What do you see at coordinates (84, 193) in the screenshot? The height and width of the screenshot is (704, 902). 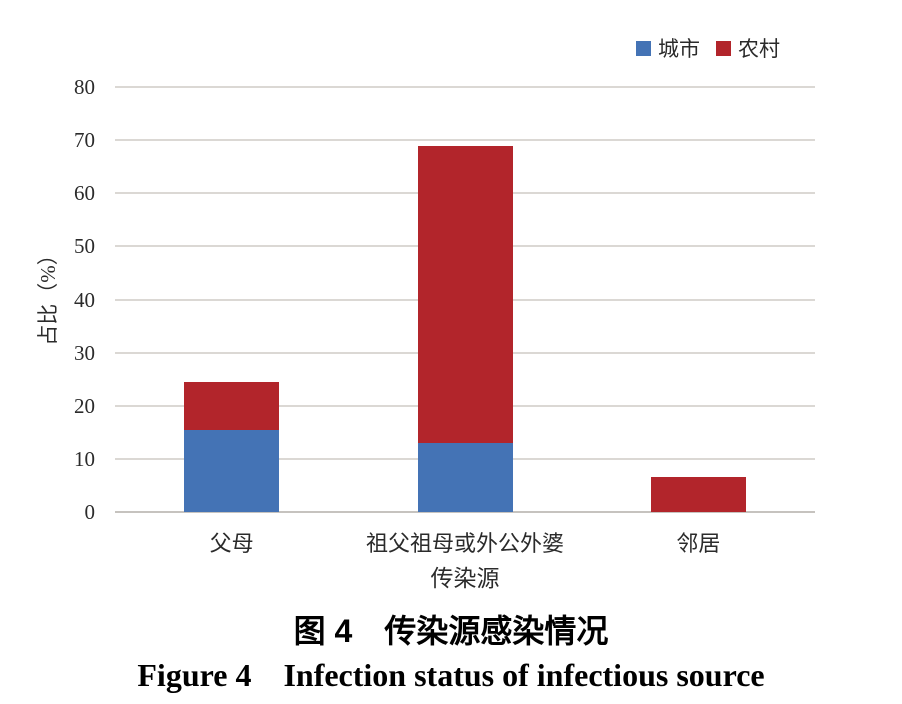 I see `y-tick-label-60: 60` at bounding box center [84, 193].